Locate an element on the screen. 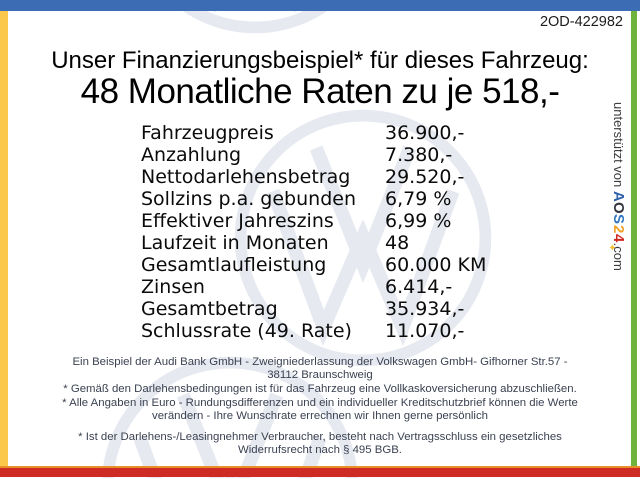 This screenshot has height=478, width=640. row-value: 11.070,- is located at coordinates (425, 331).